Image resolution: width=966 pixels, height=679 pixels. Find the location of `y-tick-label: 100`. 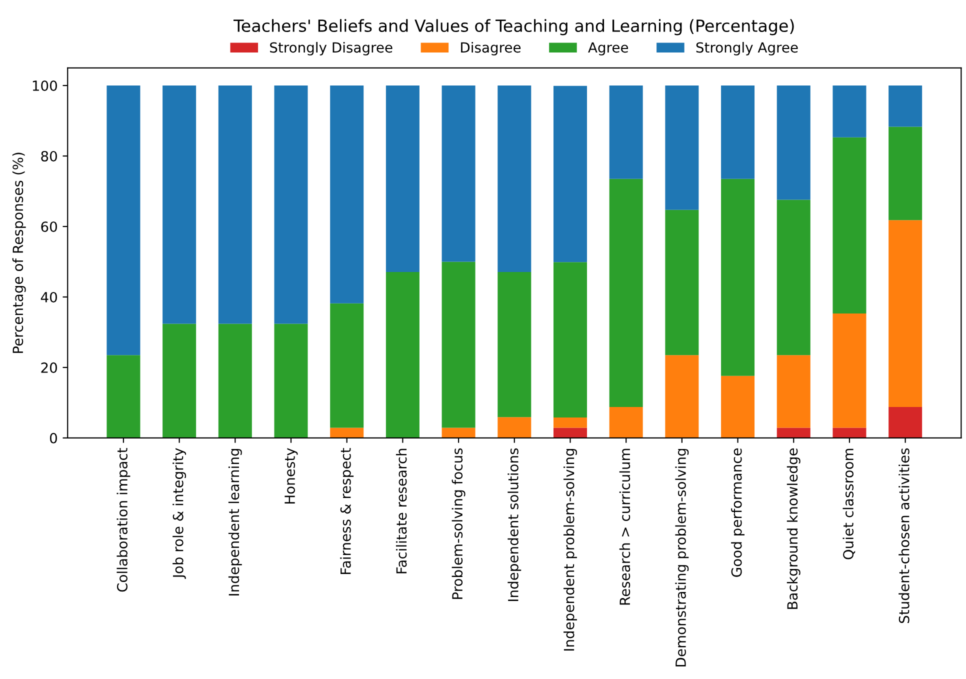

y-tick-label: 100 is located at coordinates (44, 85).